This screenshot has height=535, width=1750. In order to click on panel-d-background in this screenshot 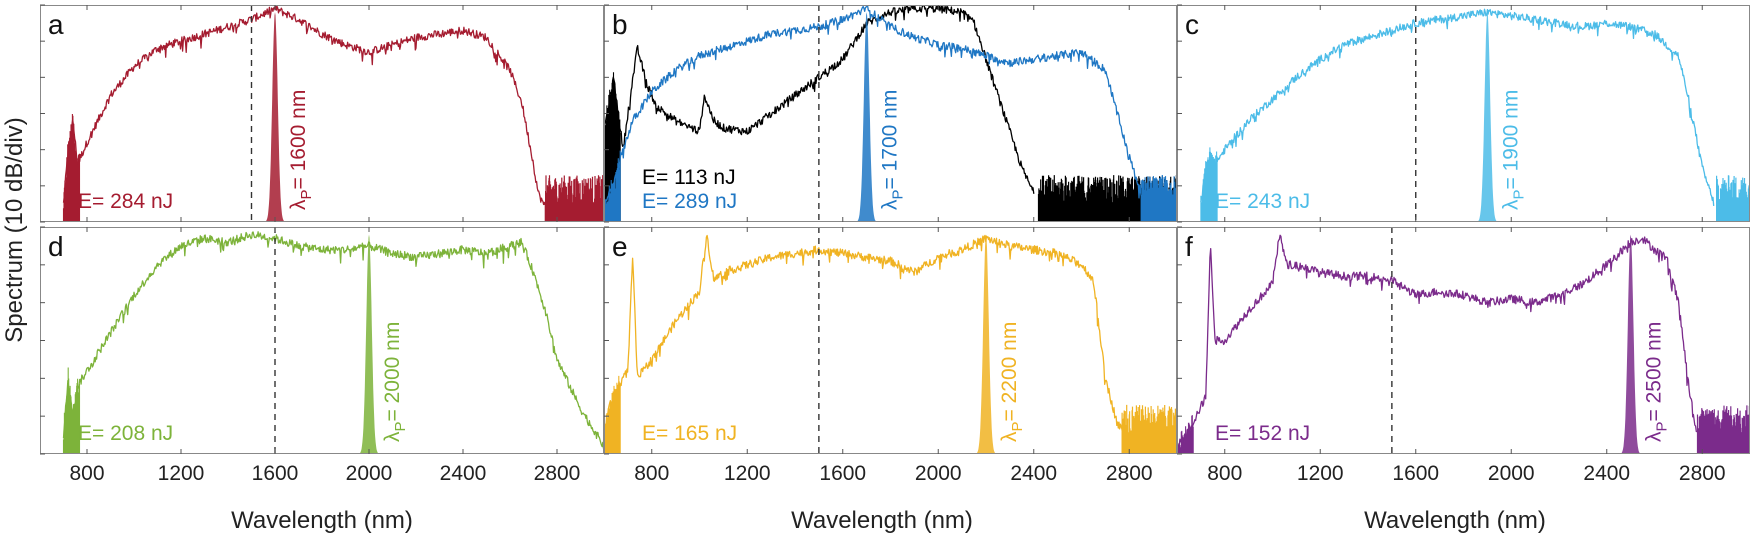, I will do `click(322, 340)`.